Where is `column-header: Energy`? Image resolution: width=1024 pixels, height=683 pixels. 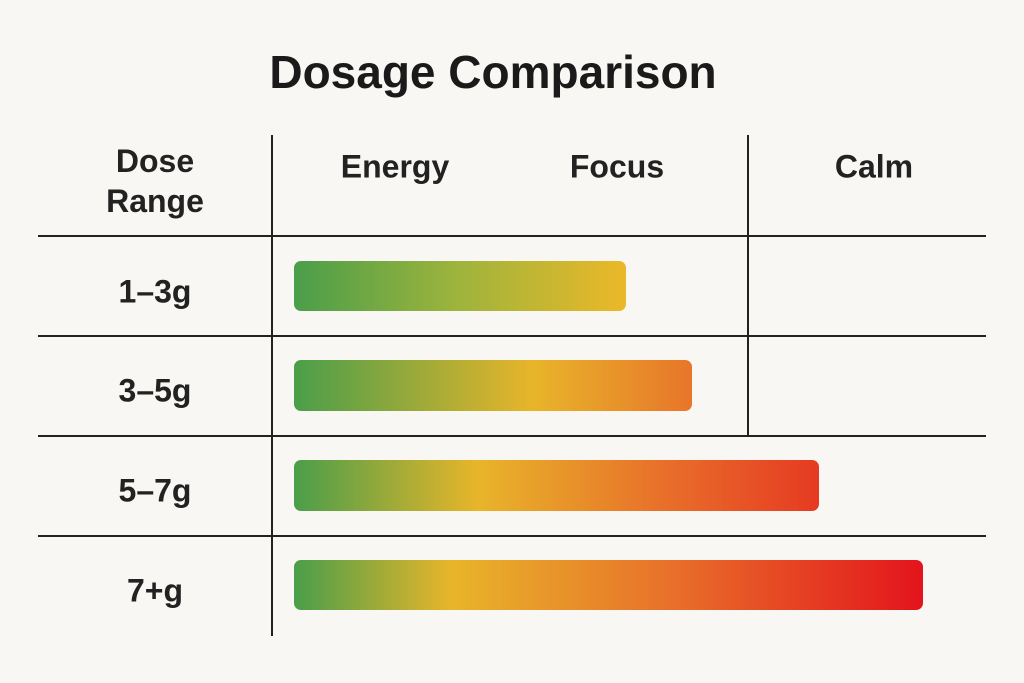
column-header: Energy is located at coordinates (395, 166).